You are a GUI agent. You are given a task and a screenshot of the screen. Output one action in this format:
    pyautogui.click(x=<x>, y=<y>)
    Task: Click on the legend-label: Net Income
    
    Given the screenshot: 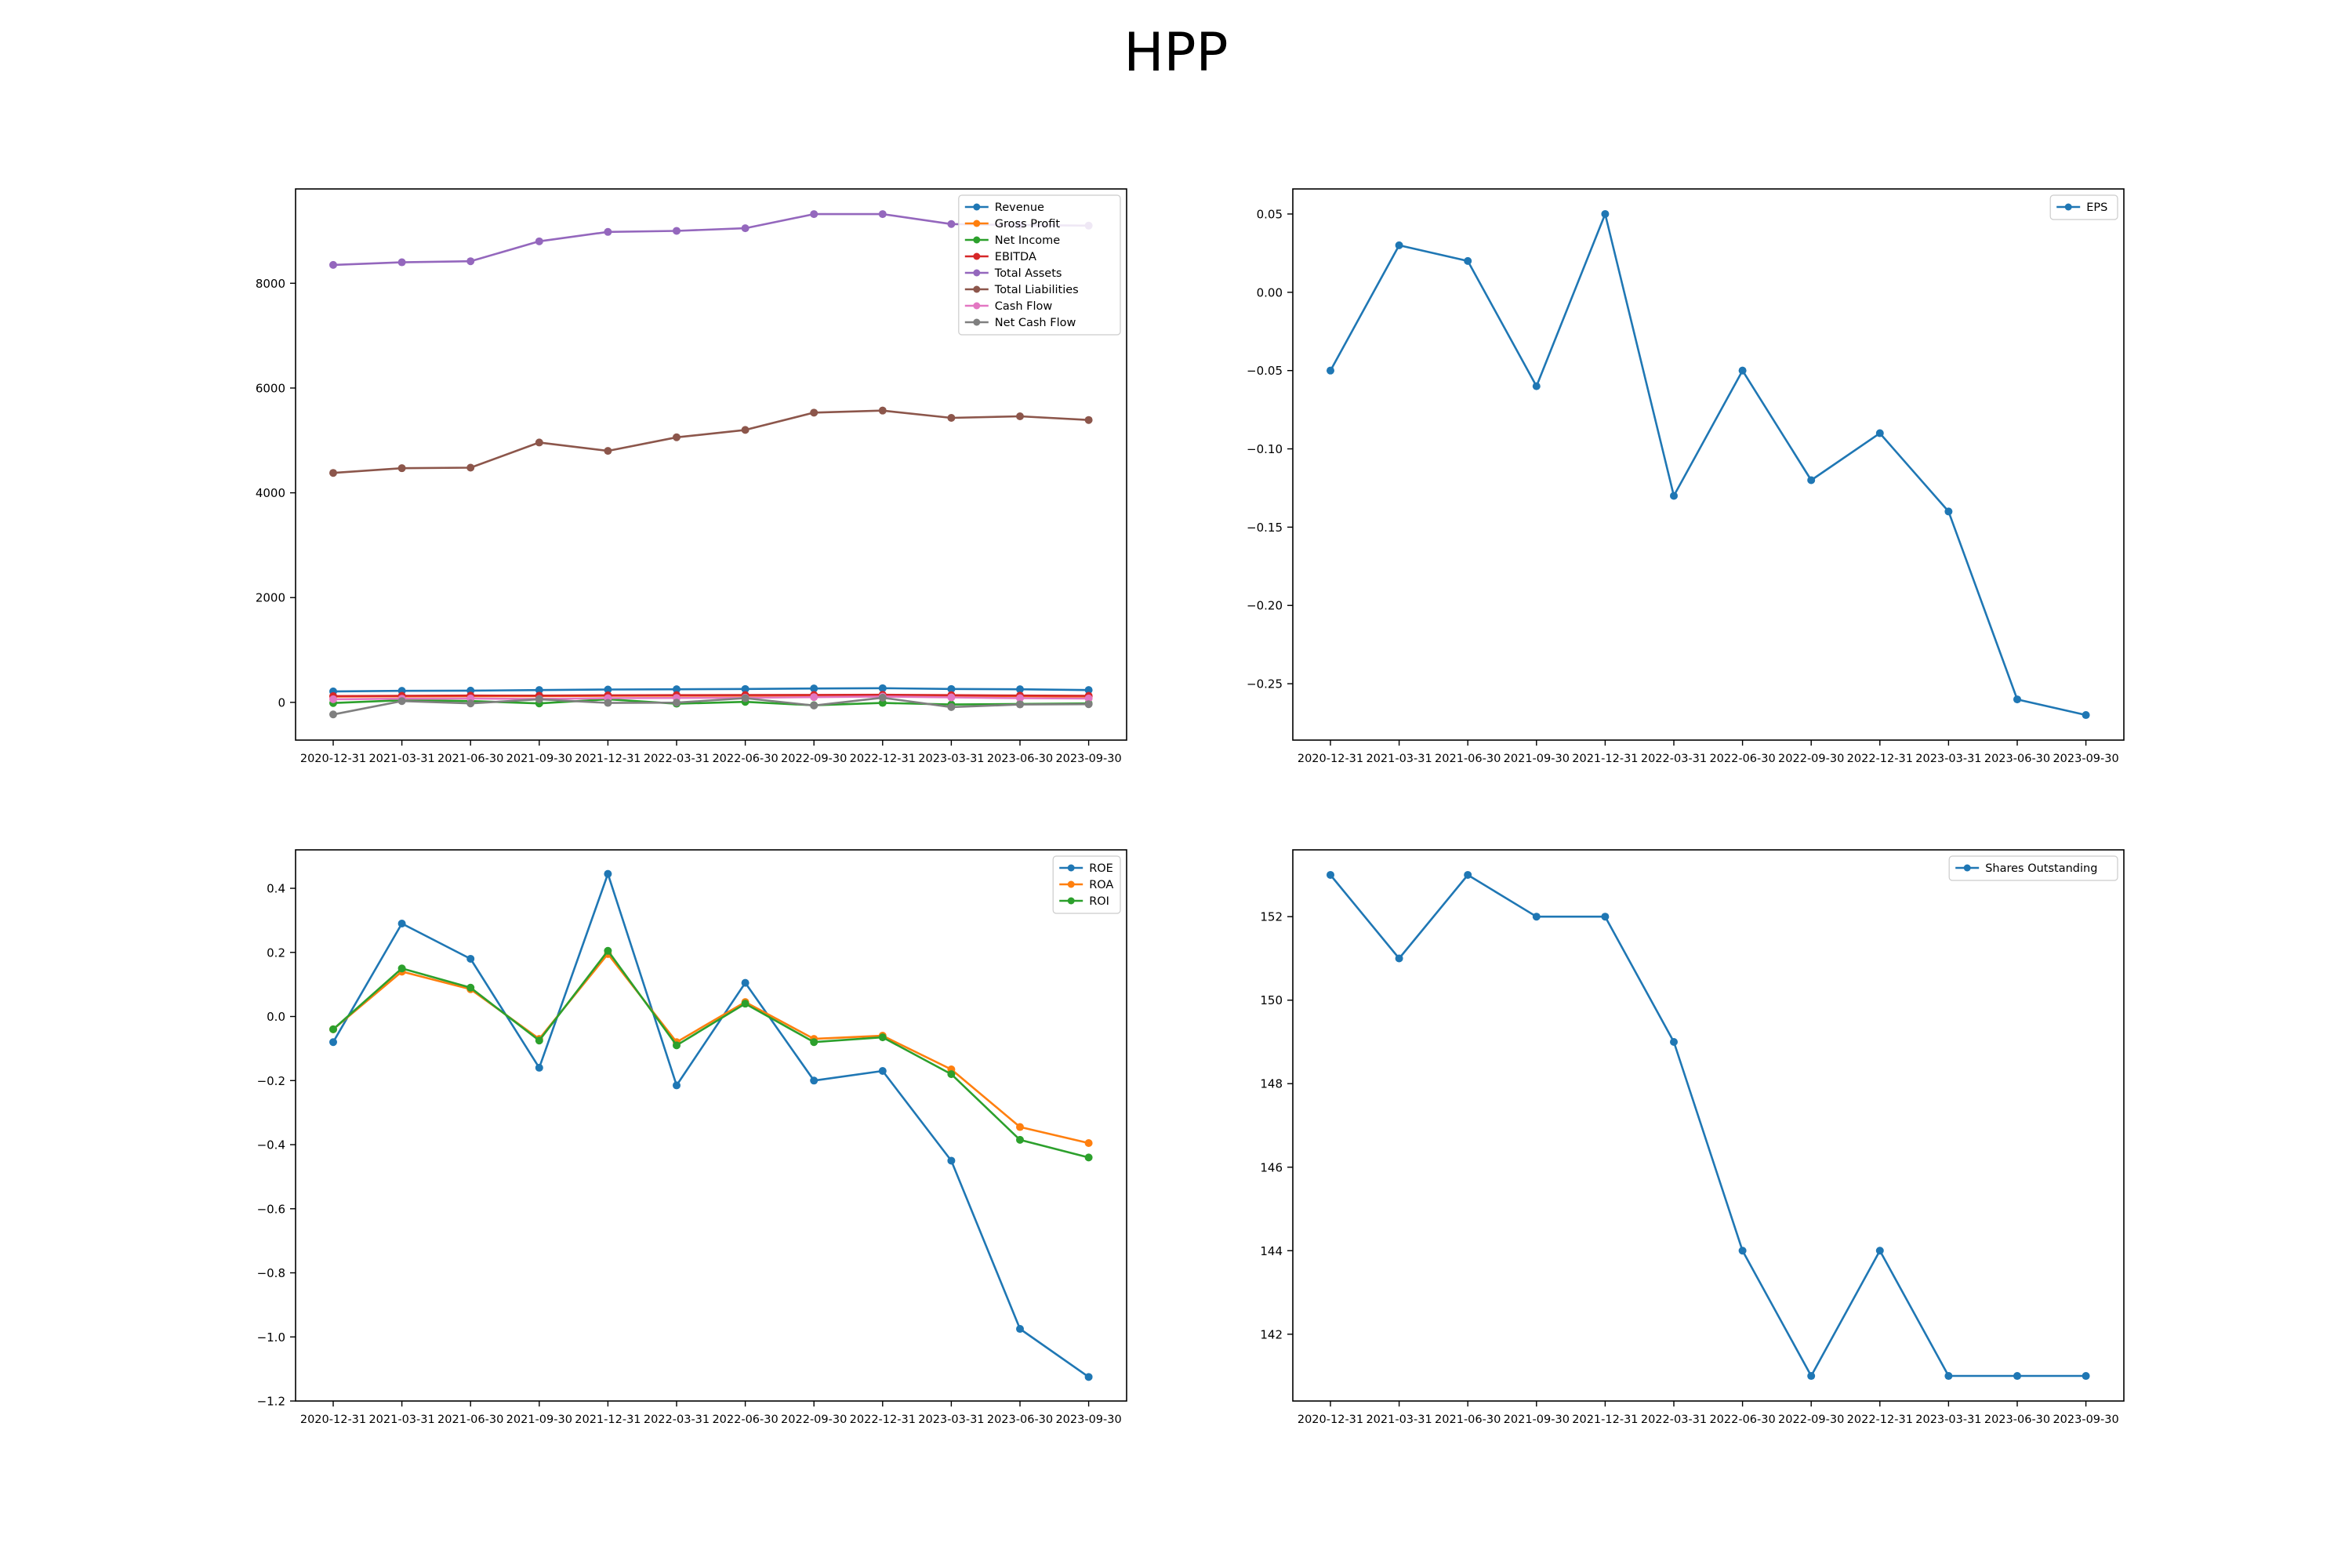 What is the action you would take?
    pyautogui.click(x=1027, y=240)
    